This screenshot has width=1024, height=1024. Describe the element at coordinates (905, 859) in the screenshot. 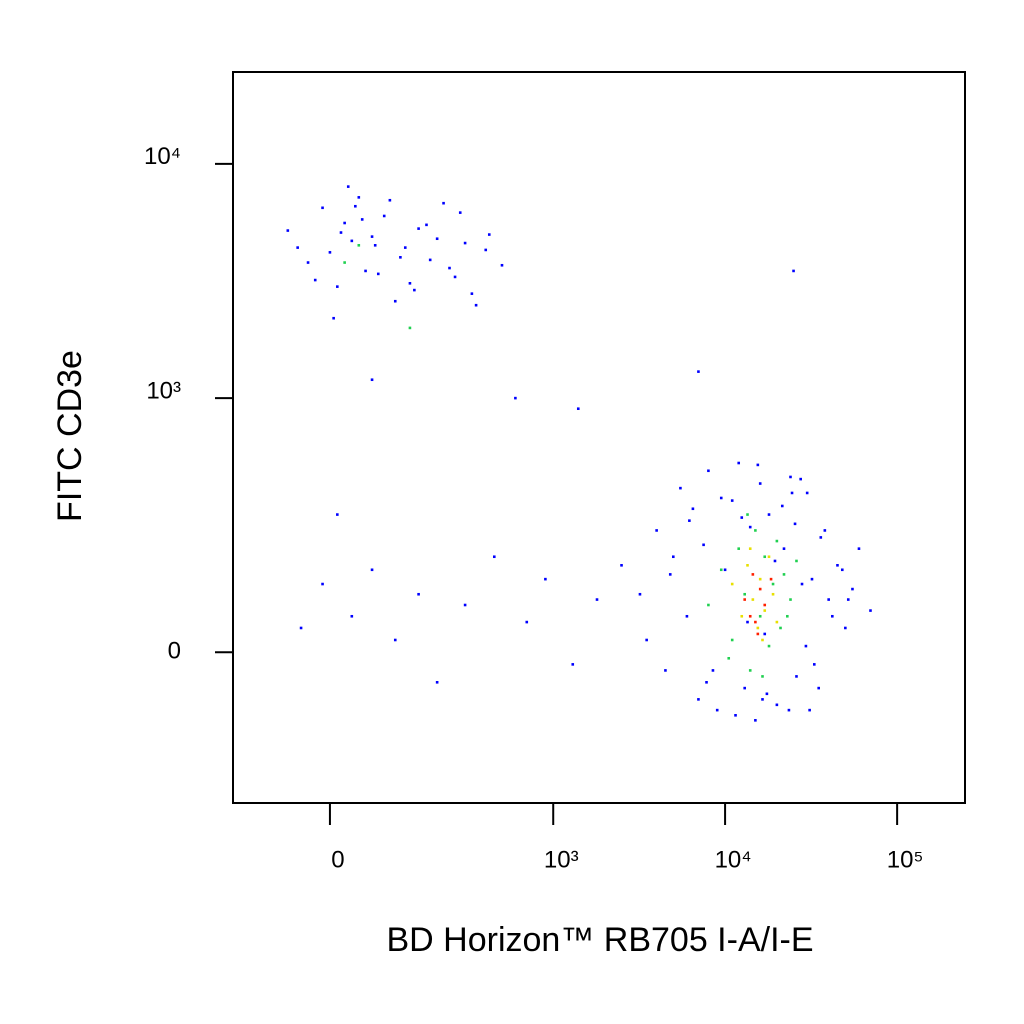

I see `x-tick-label: 10⁵` at that location.